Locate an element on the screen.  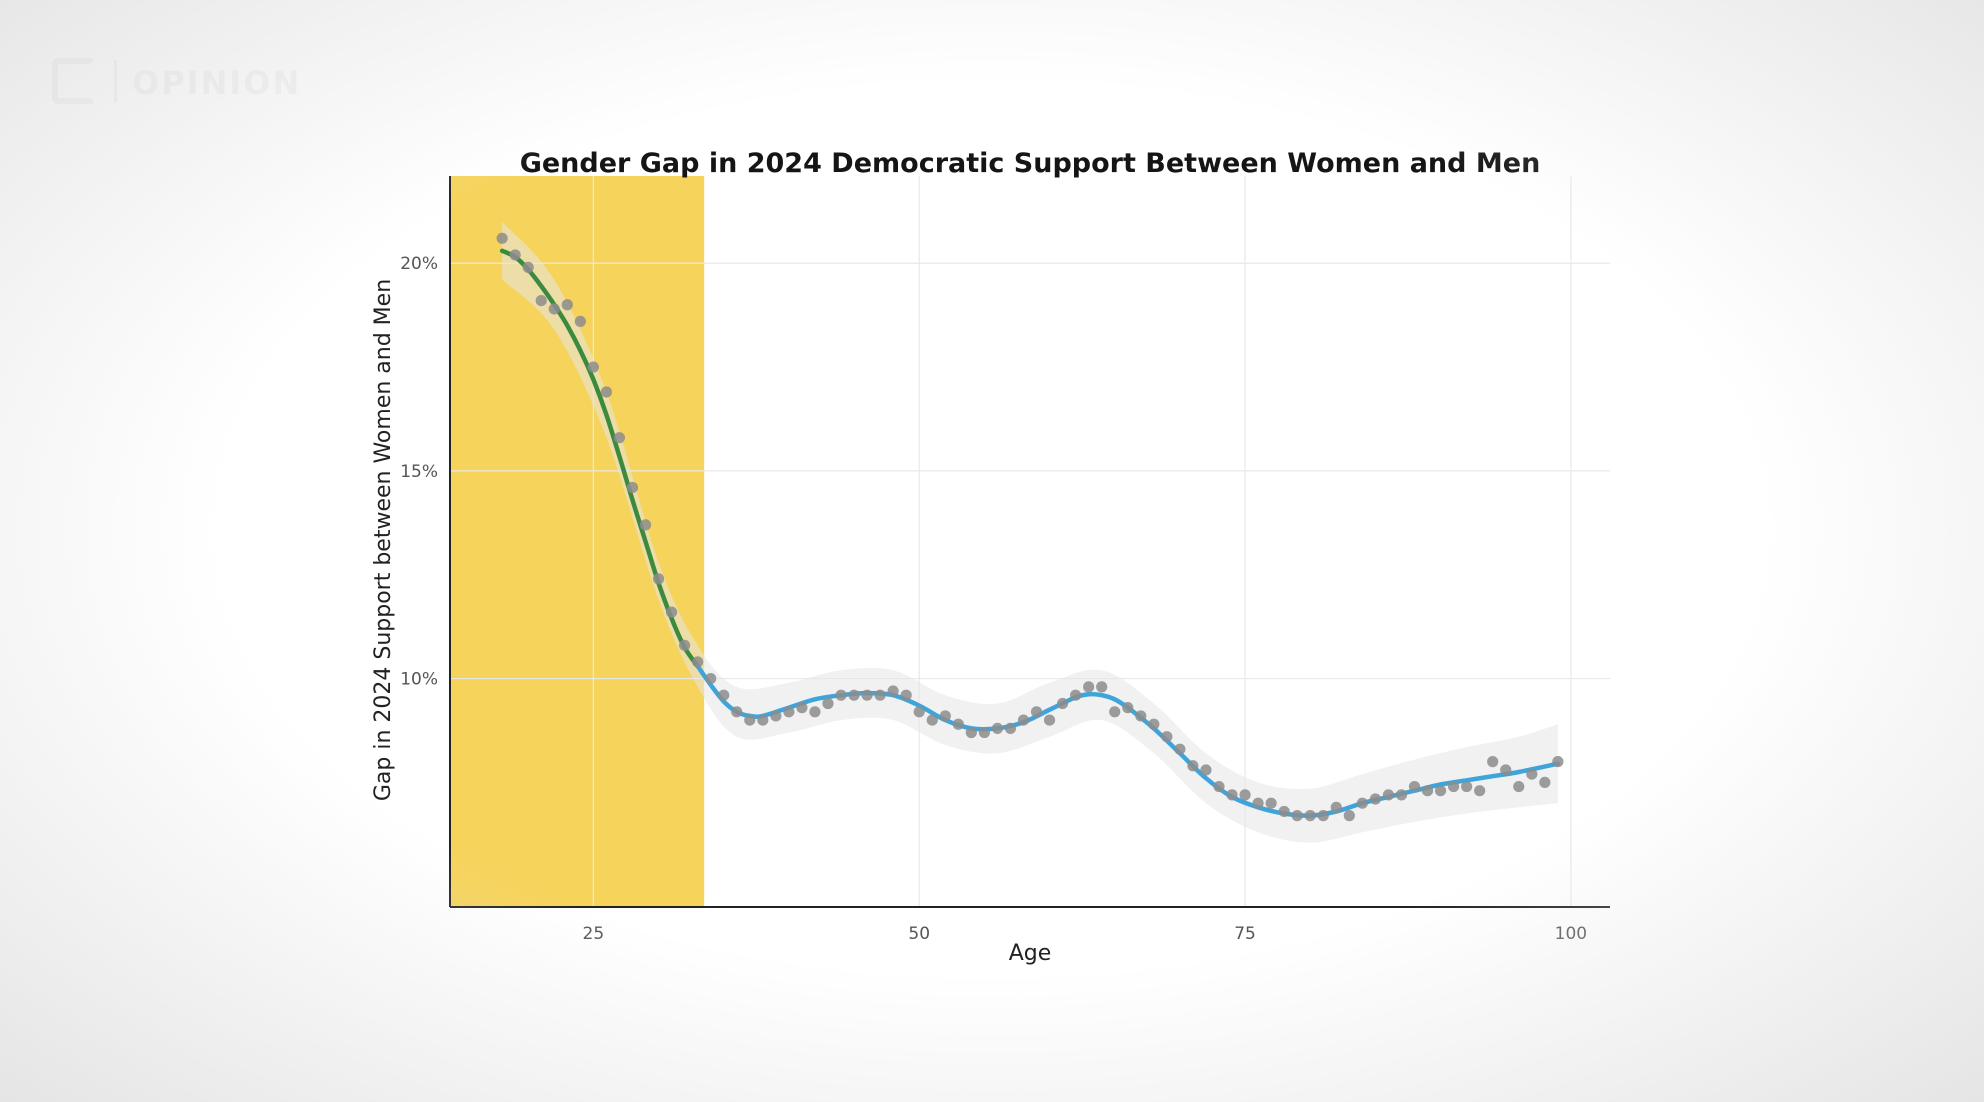
x-axis-title: Age is located at coordinates (1030, 953).